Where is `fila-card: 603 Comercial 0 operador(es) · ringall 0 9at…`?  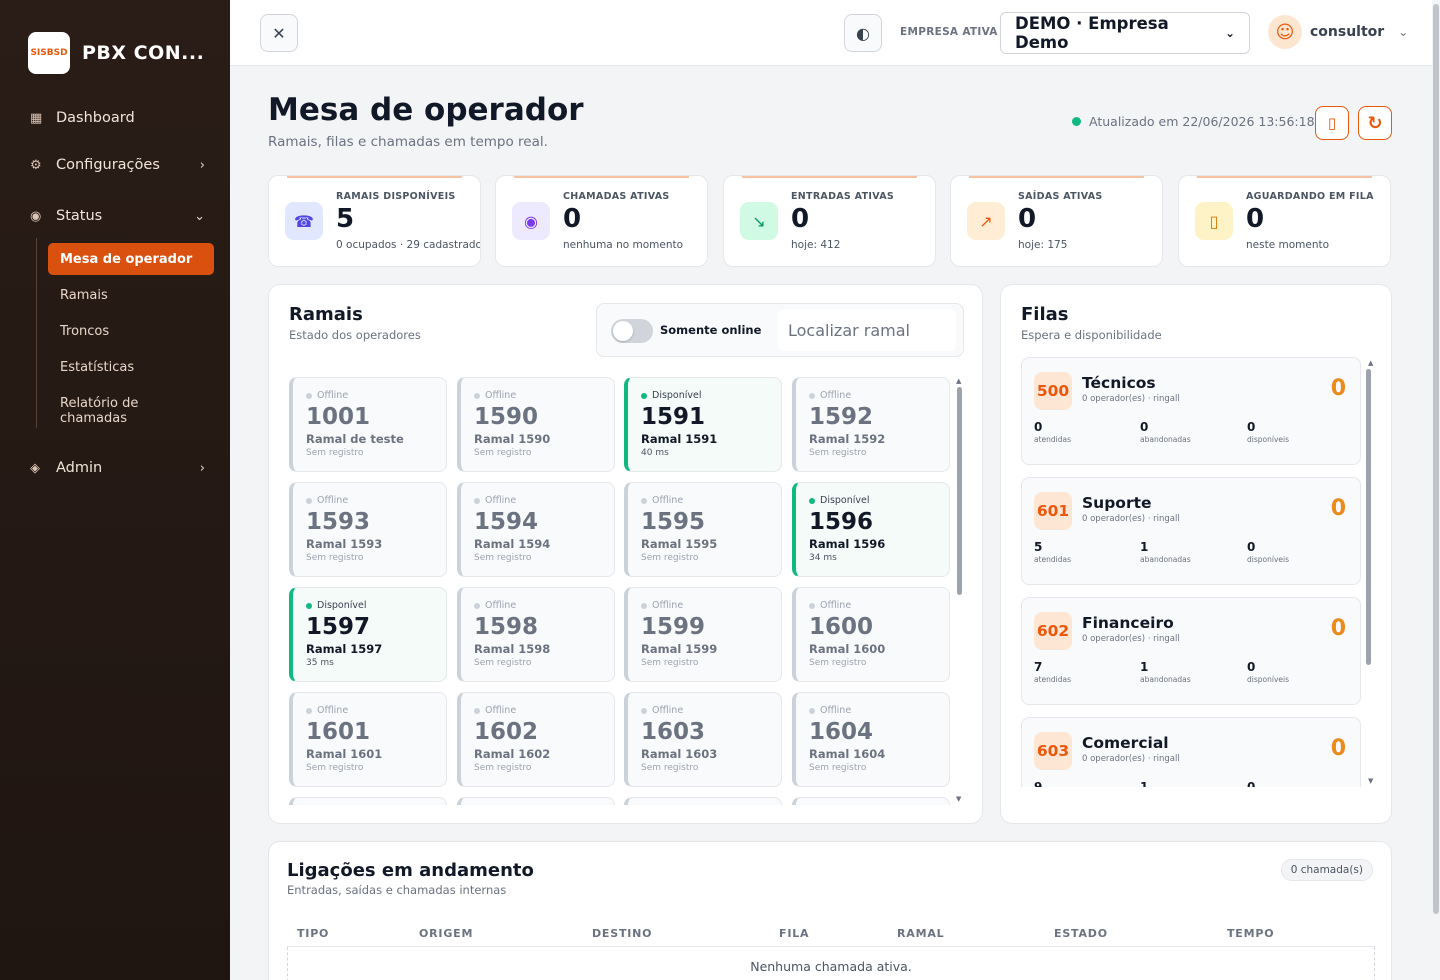
fila-card: 603 Comercial 0 operador(es) · ringall 0 9at… is located at coordinates (1191, 752).